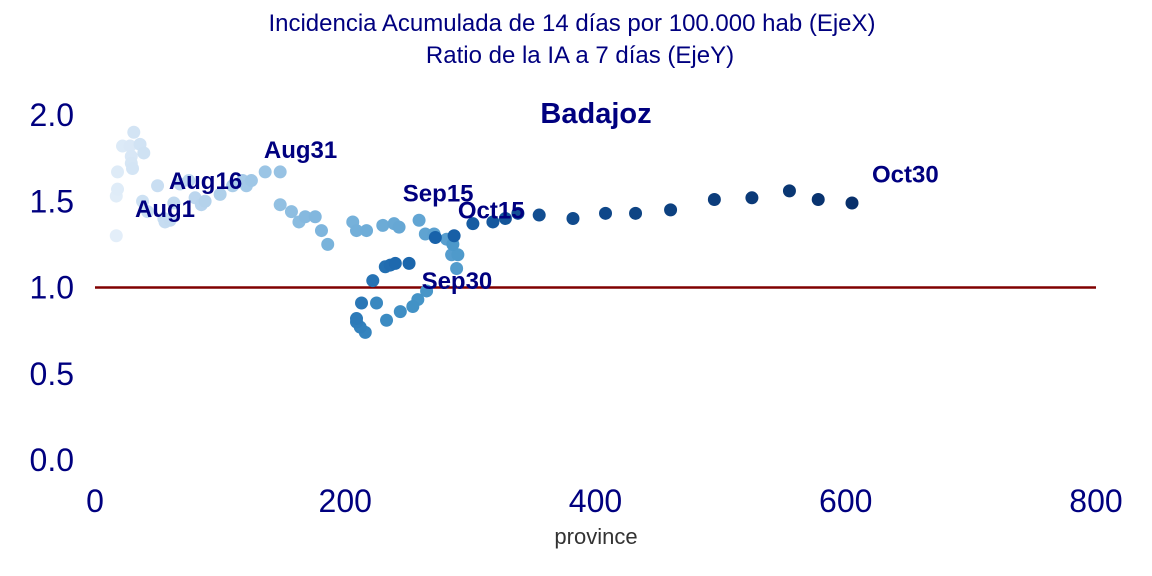 This screenshot has width=1152, height=576. I want to click on date-annotation: Sep15, so click(438, 193).